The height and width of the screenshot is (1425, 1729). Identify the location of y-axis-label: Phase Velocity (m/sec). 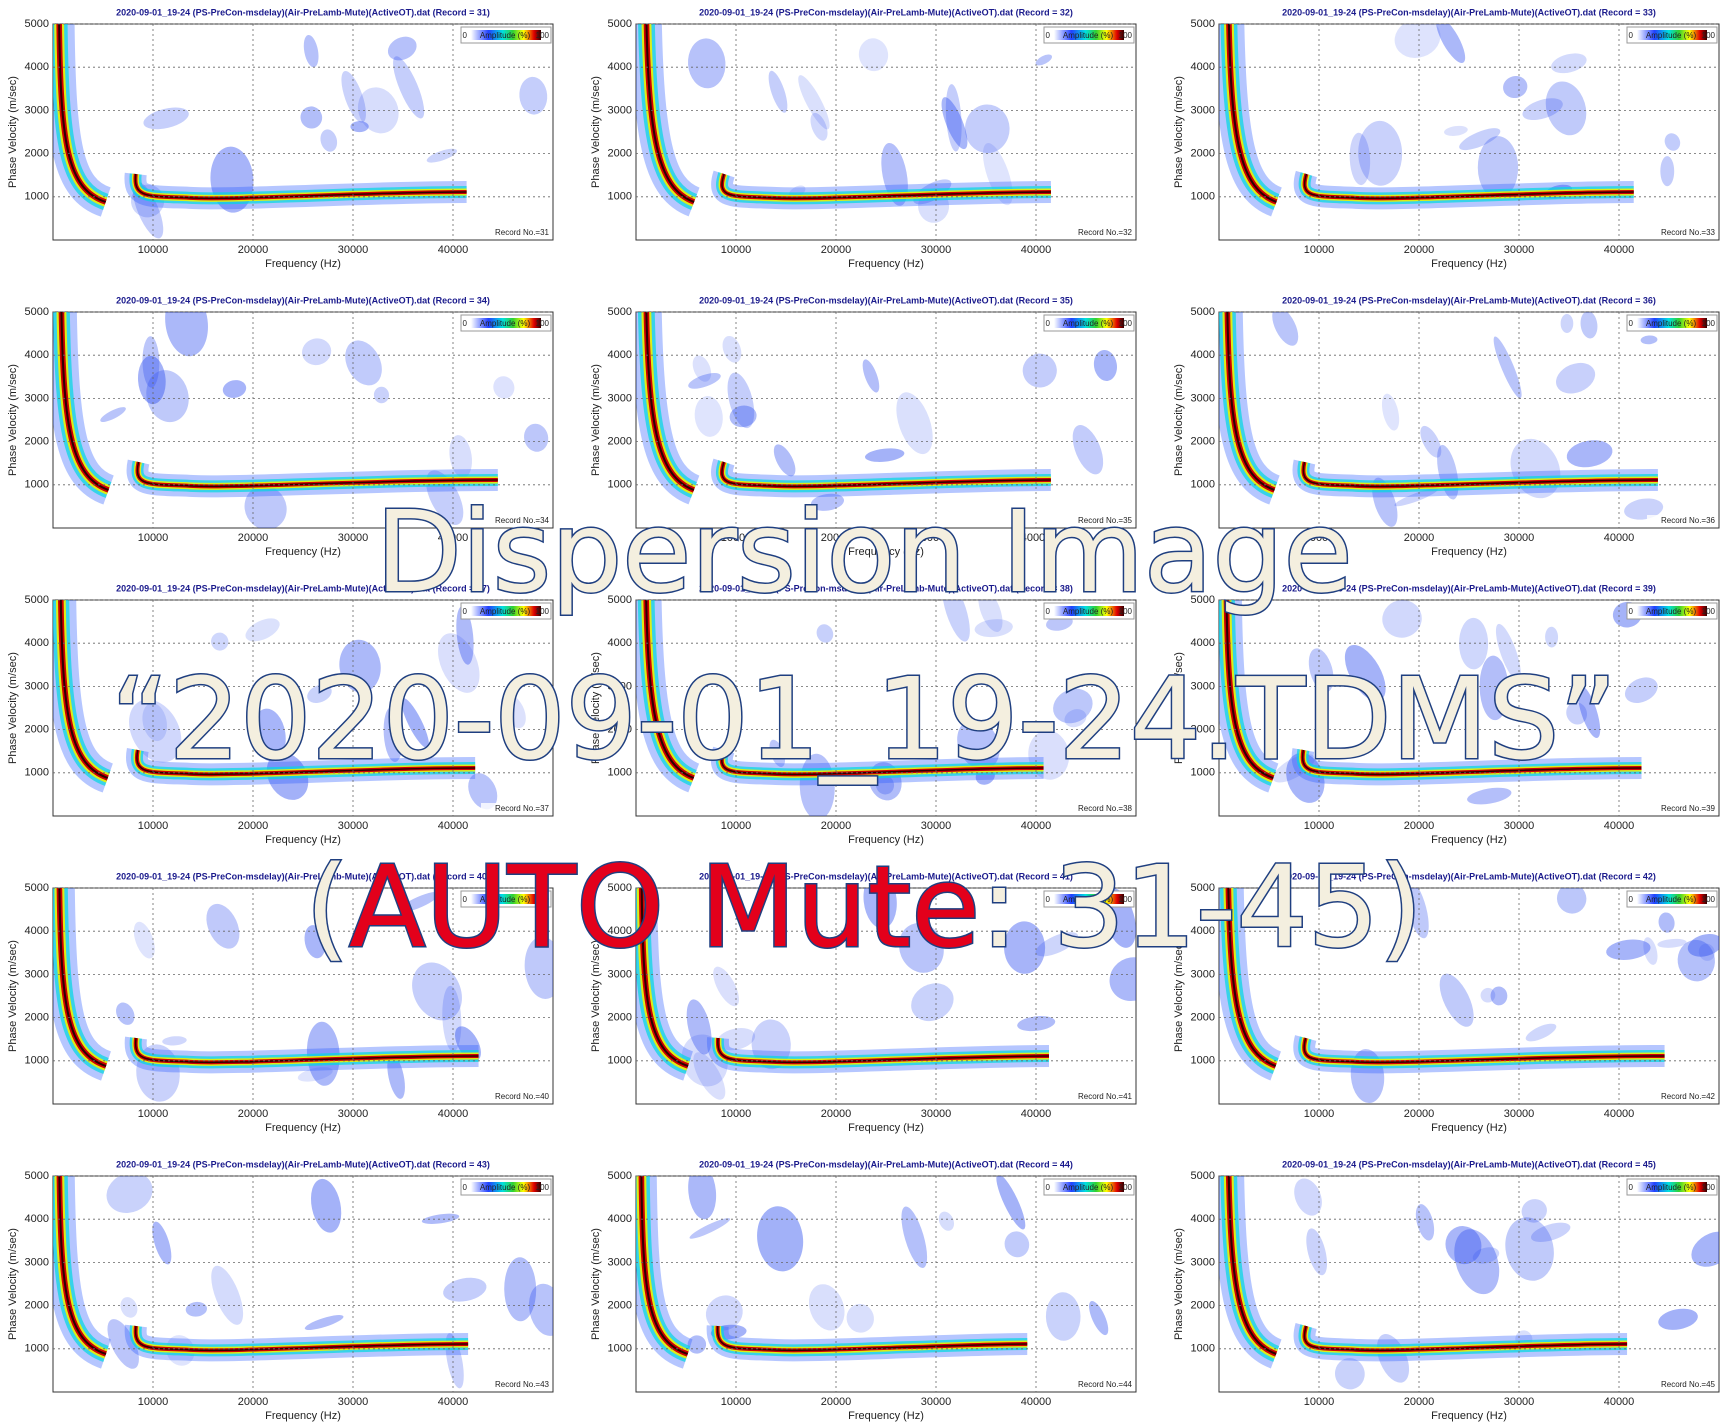
(596, 1284).